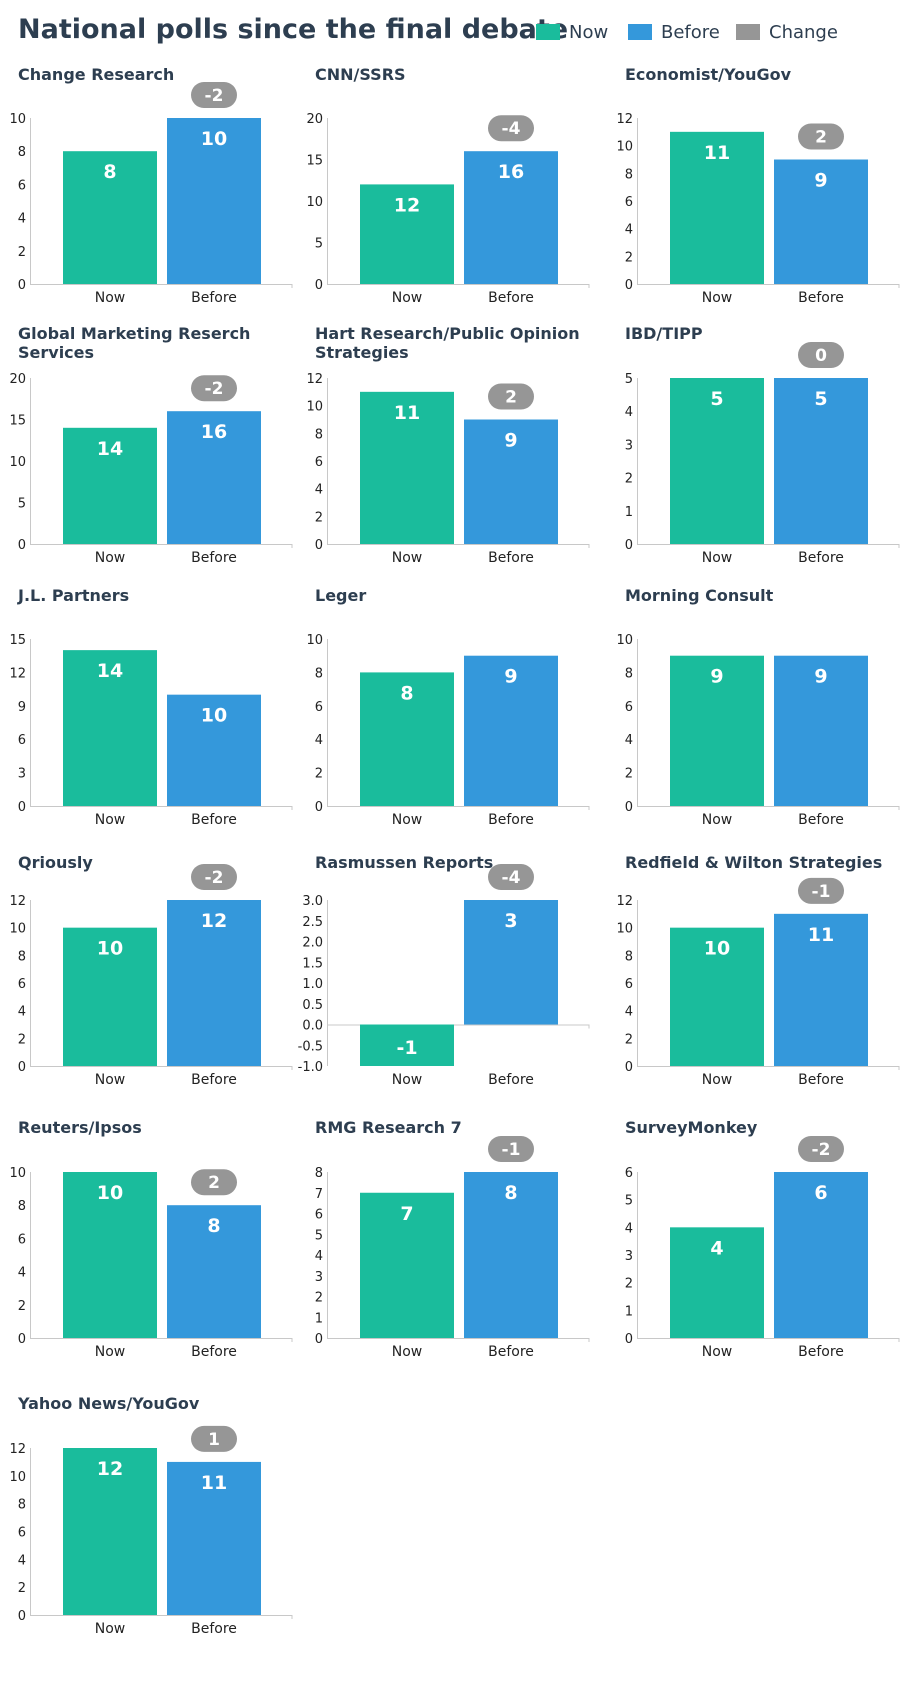  I want to click on chart-reuters-ipsos: Reuters/Ipsos 0 2 4 6 8 10 10 Now 8 Before 2, so click(151, 1239).